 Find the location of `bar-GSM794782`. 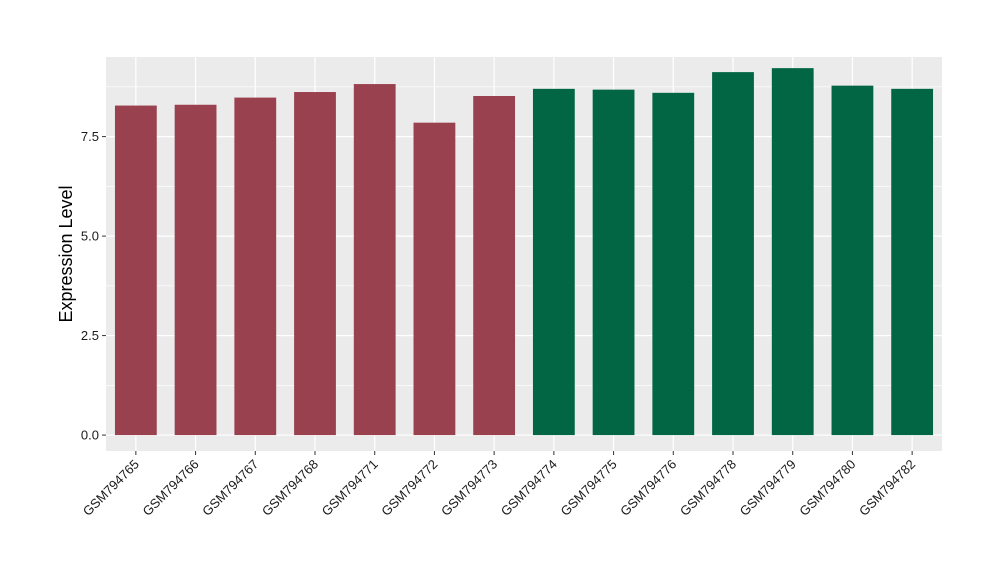

bar-GSM794782 is located at coordinates (912, 262).